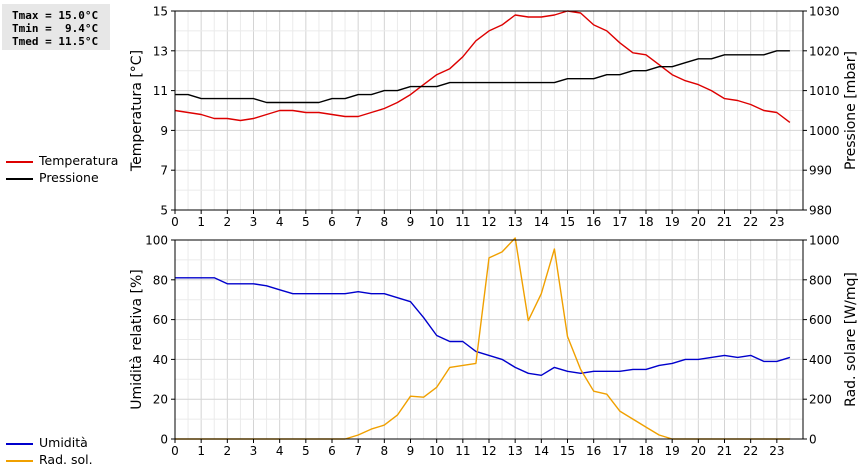 This screenshot has height=469, width=860. What do you see at coordinates (19, 444) in the screenshot?
I see `humidity-swatch` at bounding box center [19, 444].